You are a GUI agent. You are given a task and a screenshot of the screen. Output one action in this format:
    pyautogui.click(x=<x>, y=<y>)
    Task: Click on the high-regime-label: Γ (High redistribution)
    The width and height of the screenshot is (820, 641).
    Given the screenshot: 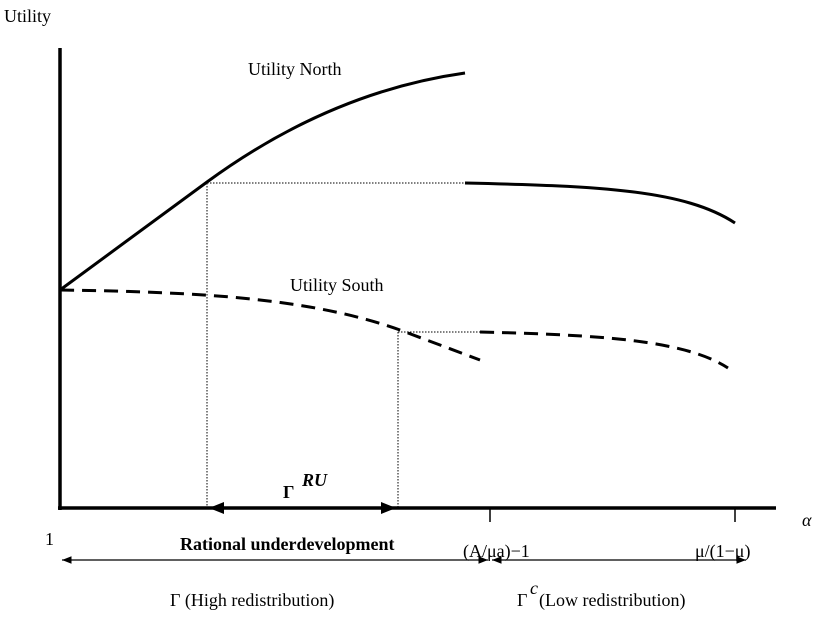 What is the action you would take?
    pyautogui.click(x=252, y=600)
    